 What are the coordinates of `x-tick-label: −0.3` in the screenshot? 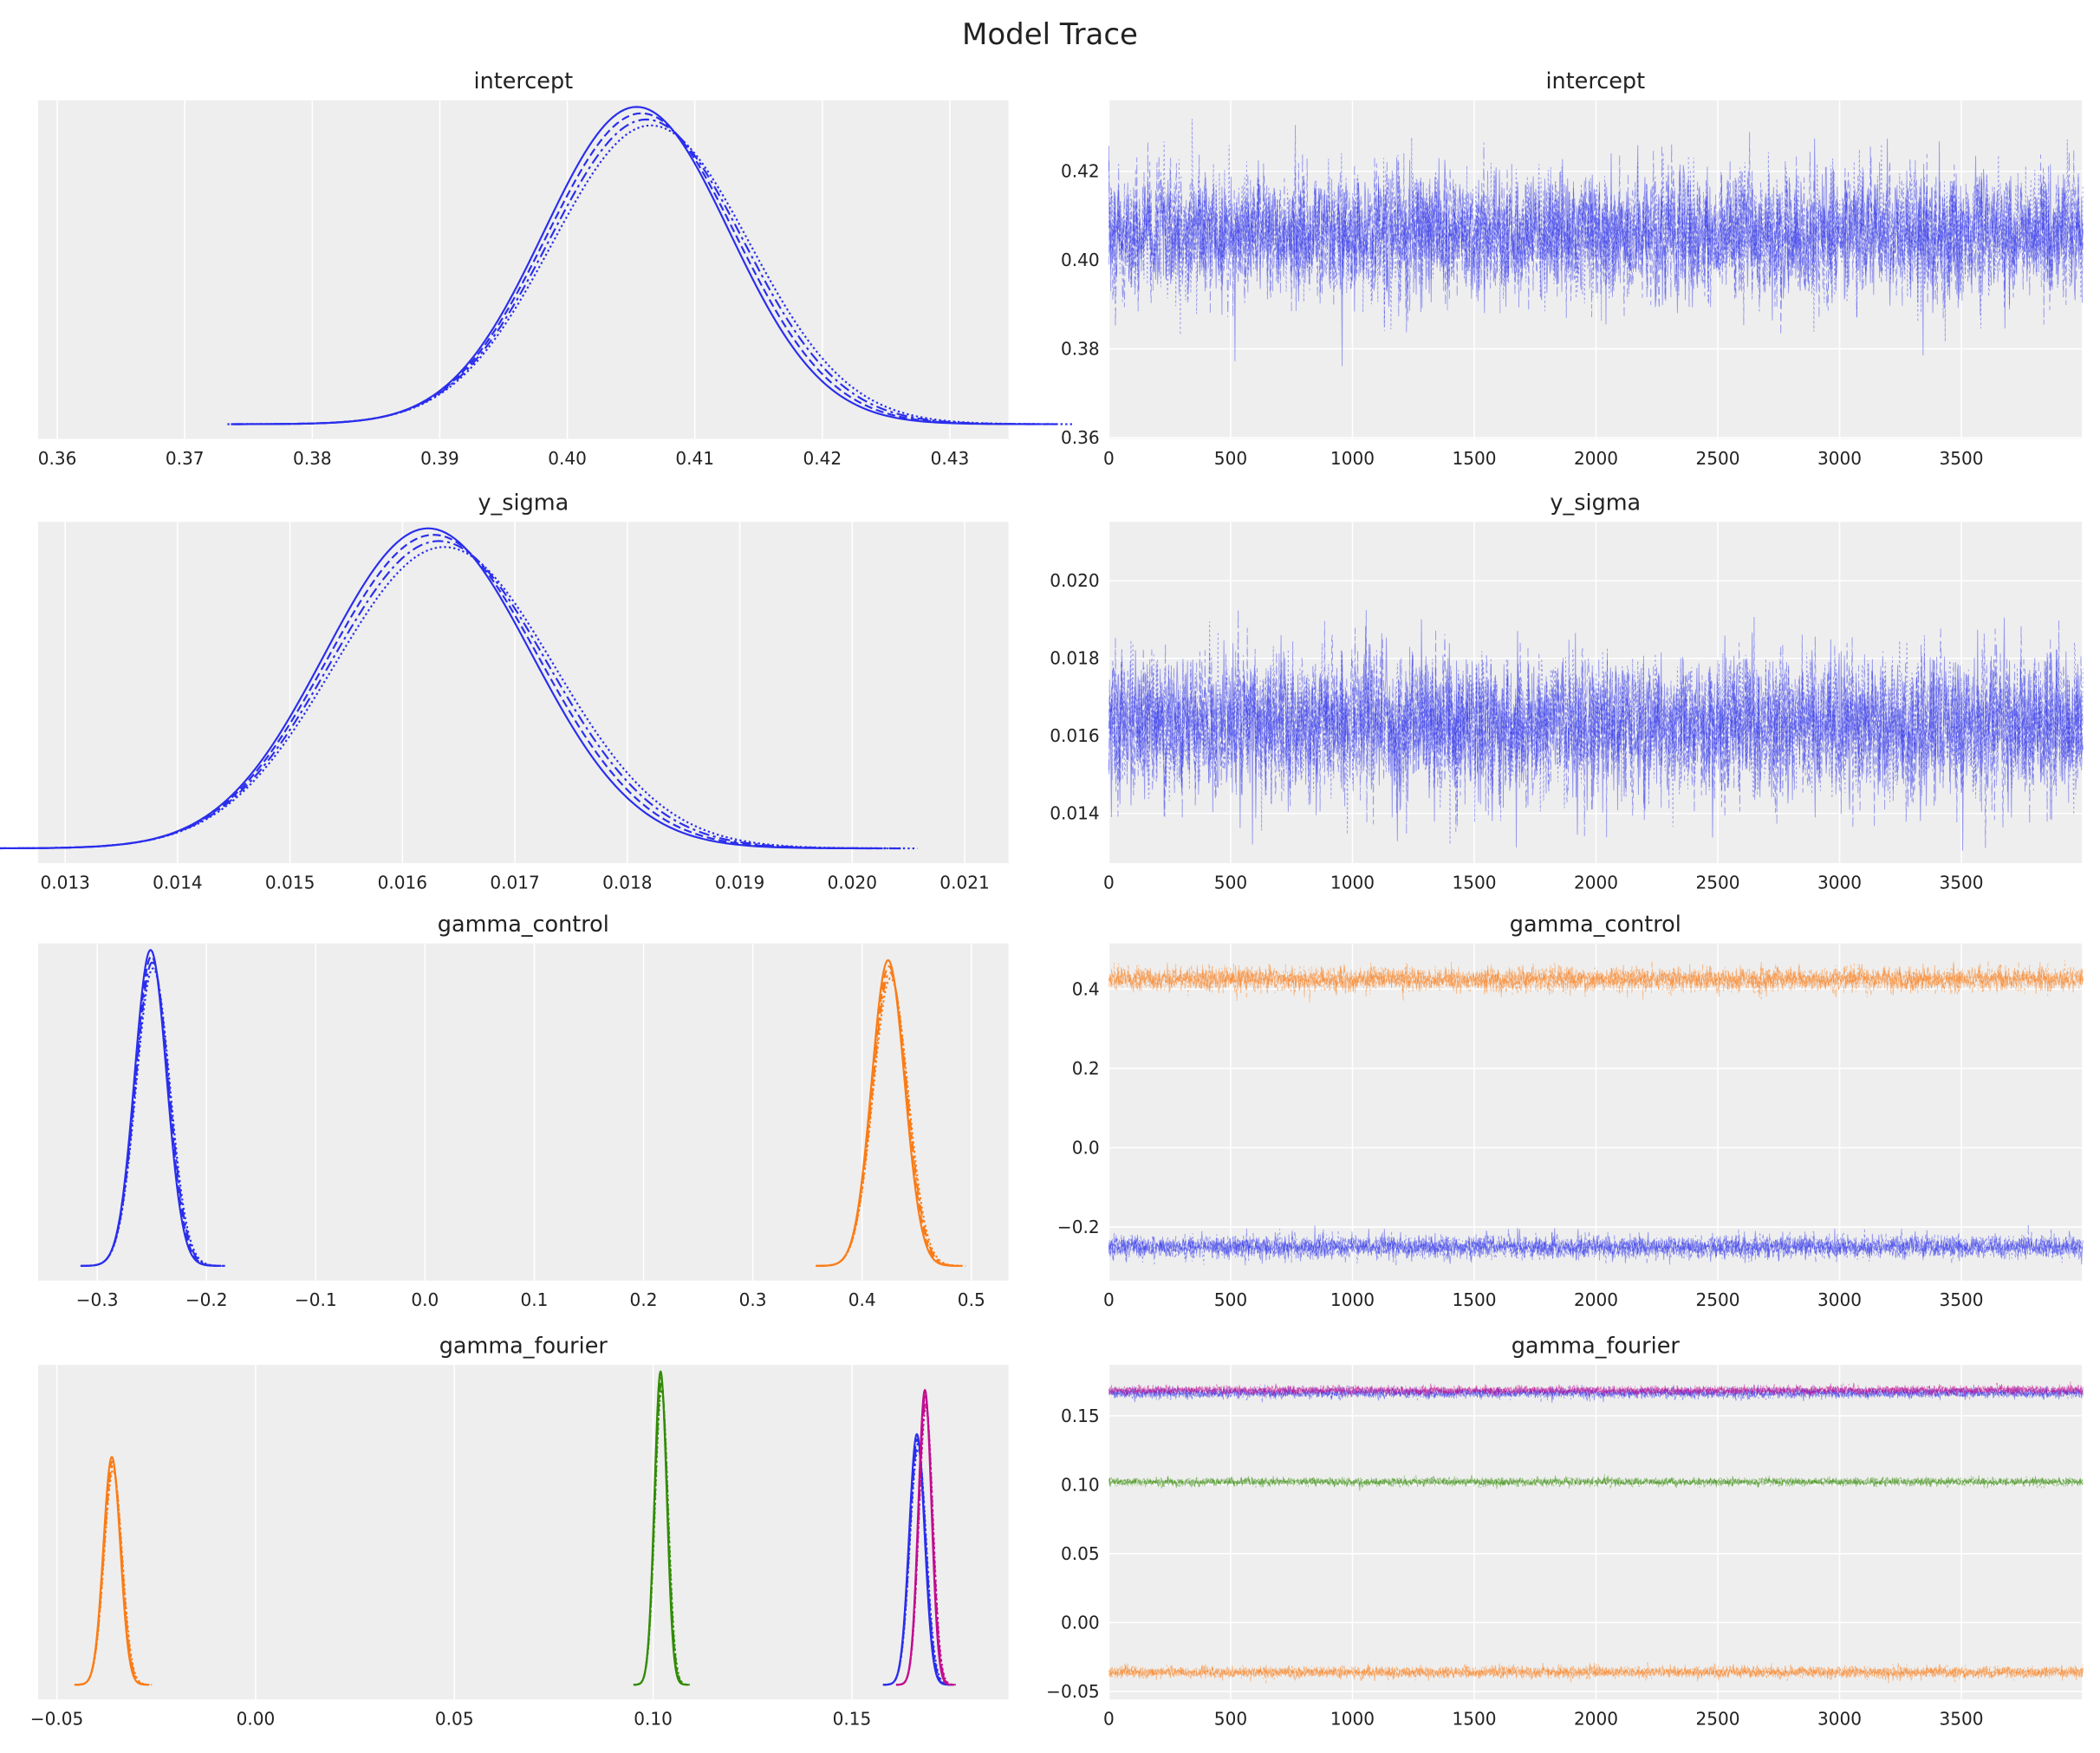 It's located at (97, 1300).